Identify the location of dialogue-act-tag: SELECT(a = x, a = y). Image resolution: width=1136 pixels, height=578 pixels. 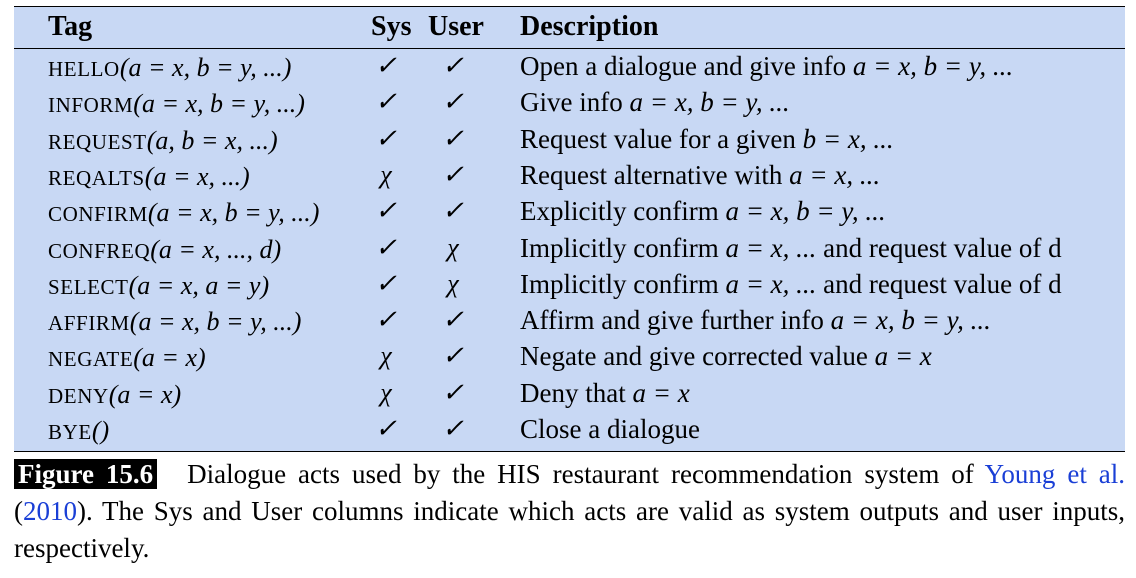
(158, 286).